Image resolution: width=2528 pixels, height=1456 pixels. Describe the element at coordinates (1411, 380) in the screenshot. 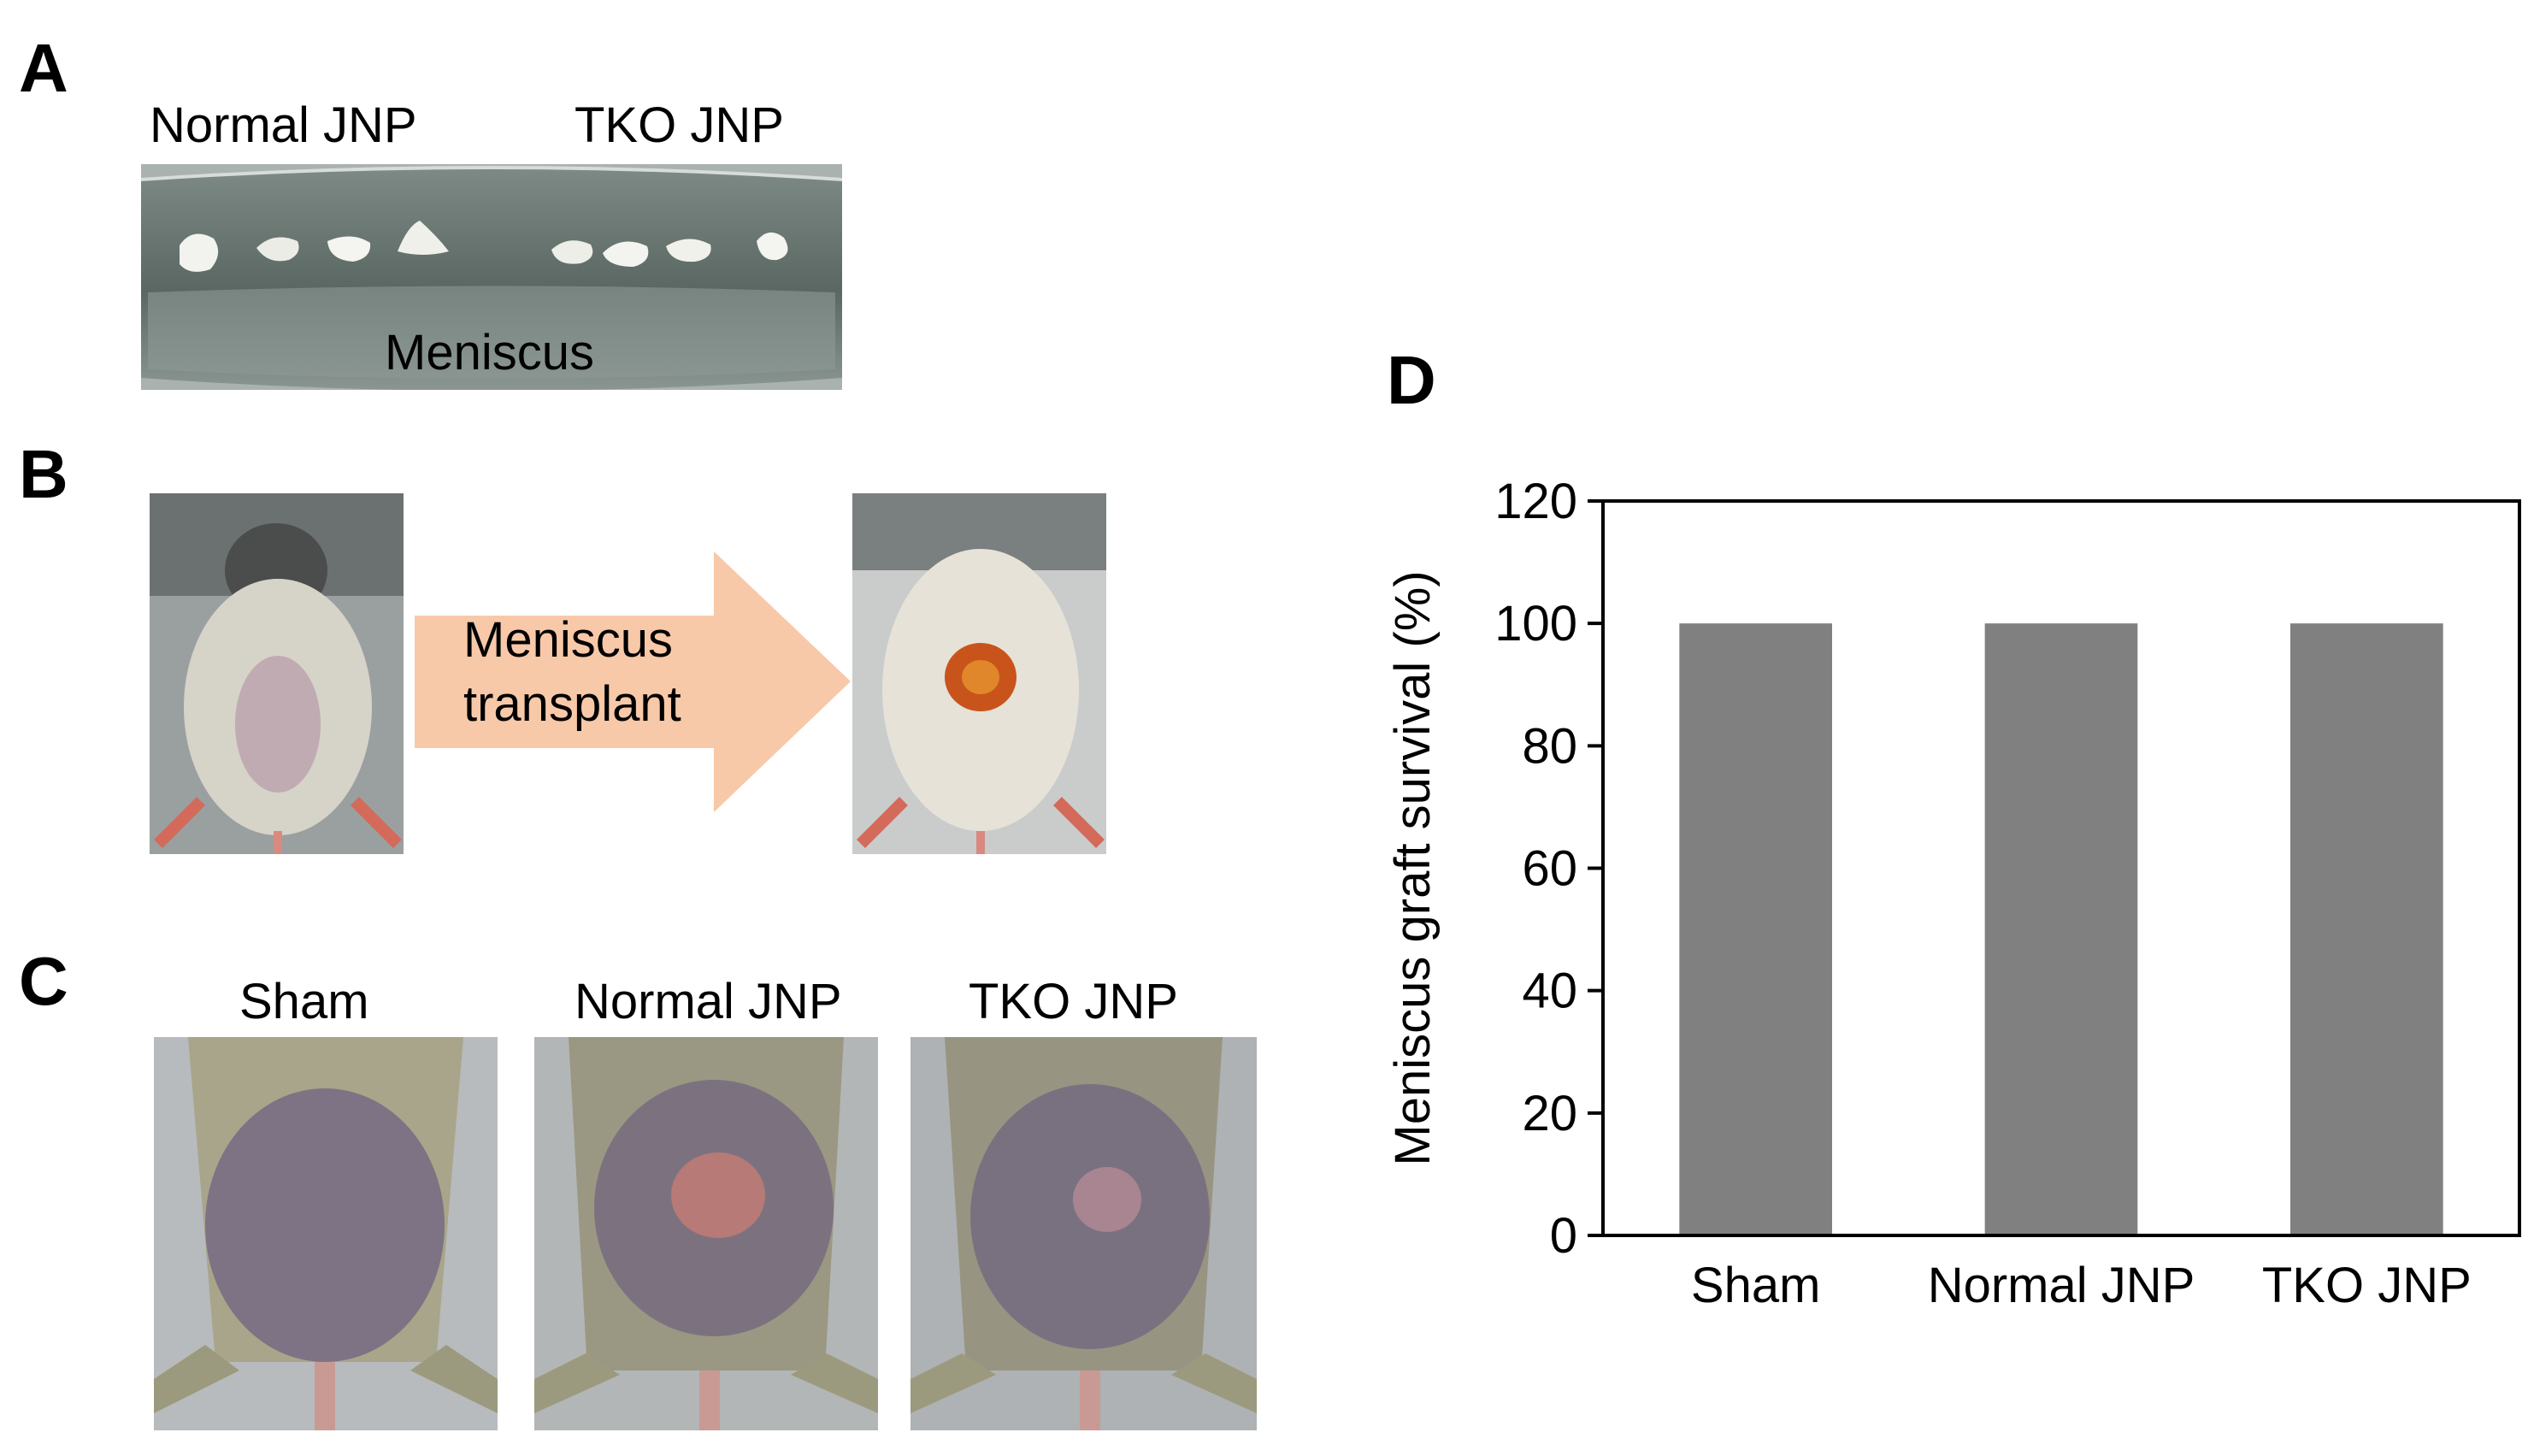

I see `panel-letter-d: D` at that location.